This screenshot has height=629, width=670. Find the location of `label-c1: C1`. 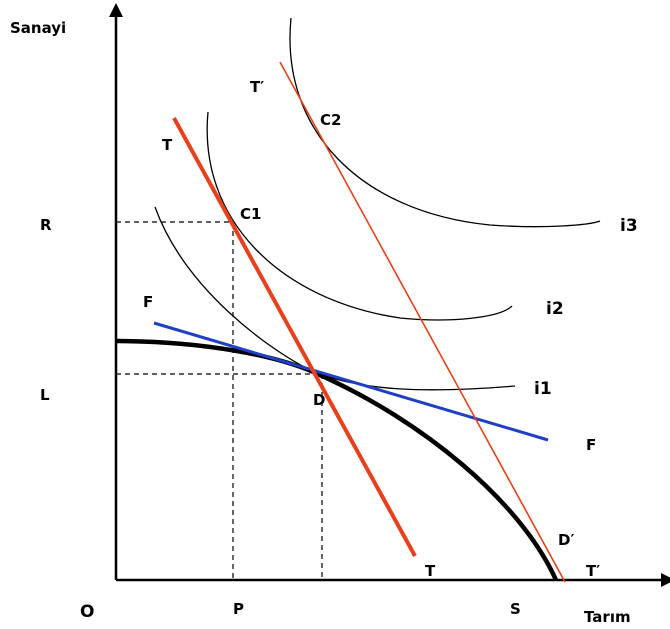

label-c1: C1 is located at coordinates (250, 214).